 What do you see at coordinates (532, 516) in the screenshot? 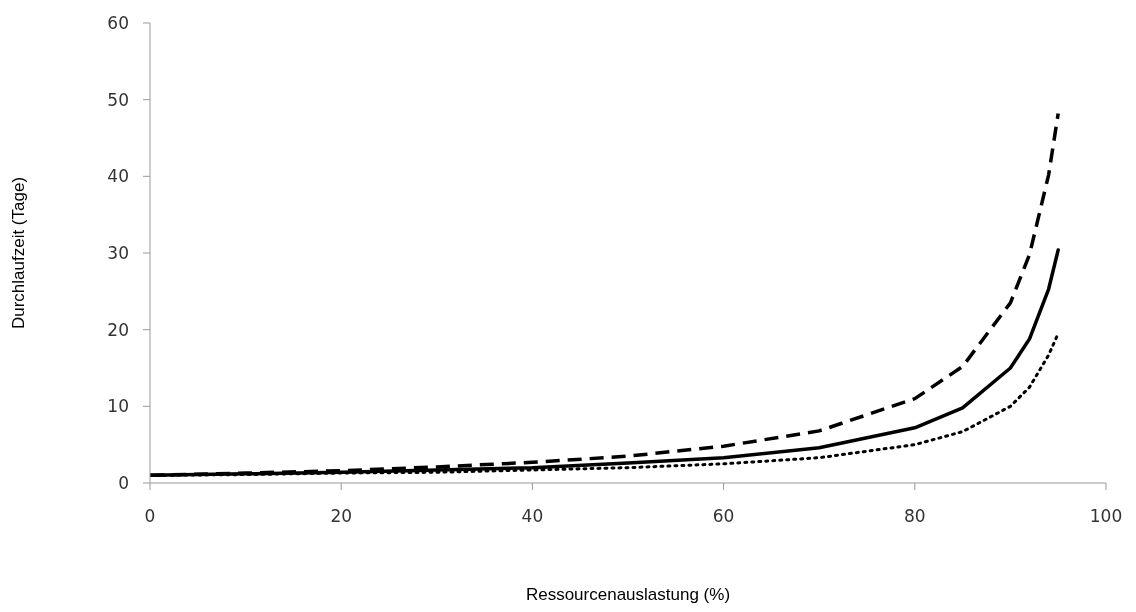
I see `x-tick-label: 40` at bounding box center [532, 516].